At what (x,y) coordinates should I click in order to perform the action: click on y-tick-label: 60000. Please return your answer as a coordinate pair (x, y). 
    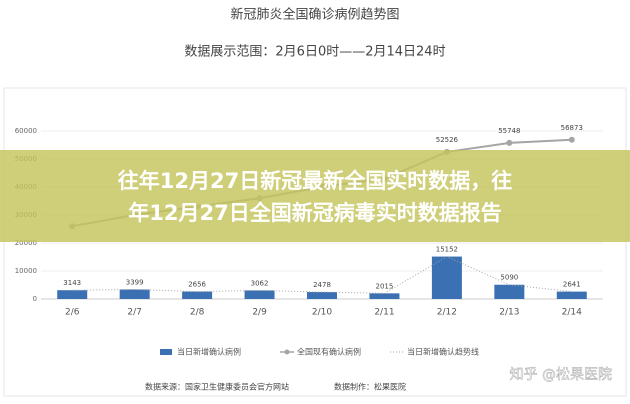
    Looking at the image, I should click on (26, 131).